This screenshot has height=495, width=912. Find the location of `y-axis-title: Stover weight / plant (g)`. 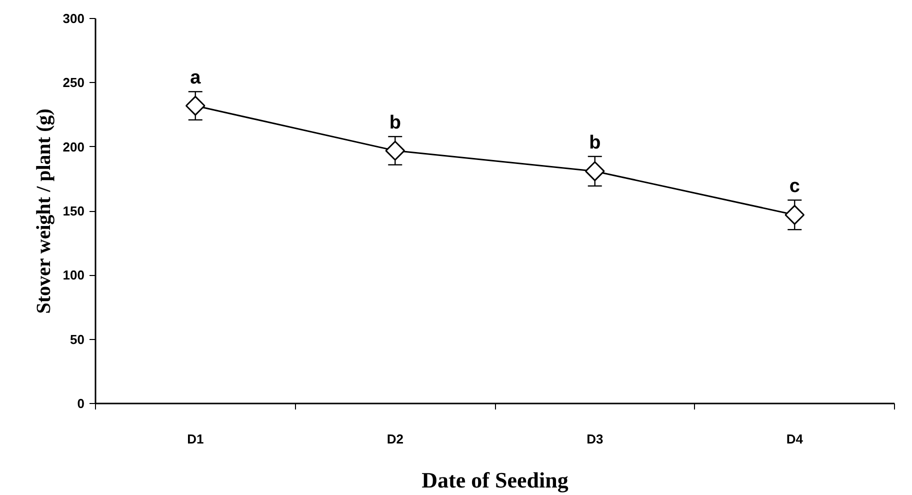

y-axis-title: Stover weight / plant (g) is located at coordinates (43, 211).